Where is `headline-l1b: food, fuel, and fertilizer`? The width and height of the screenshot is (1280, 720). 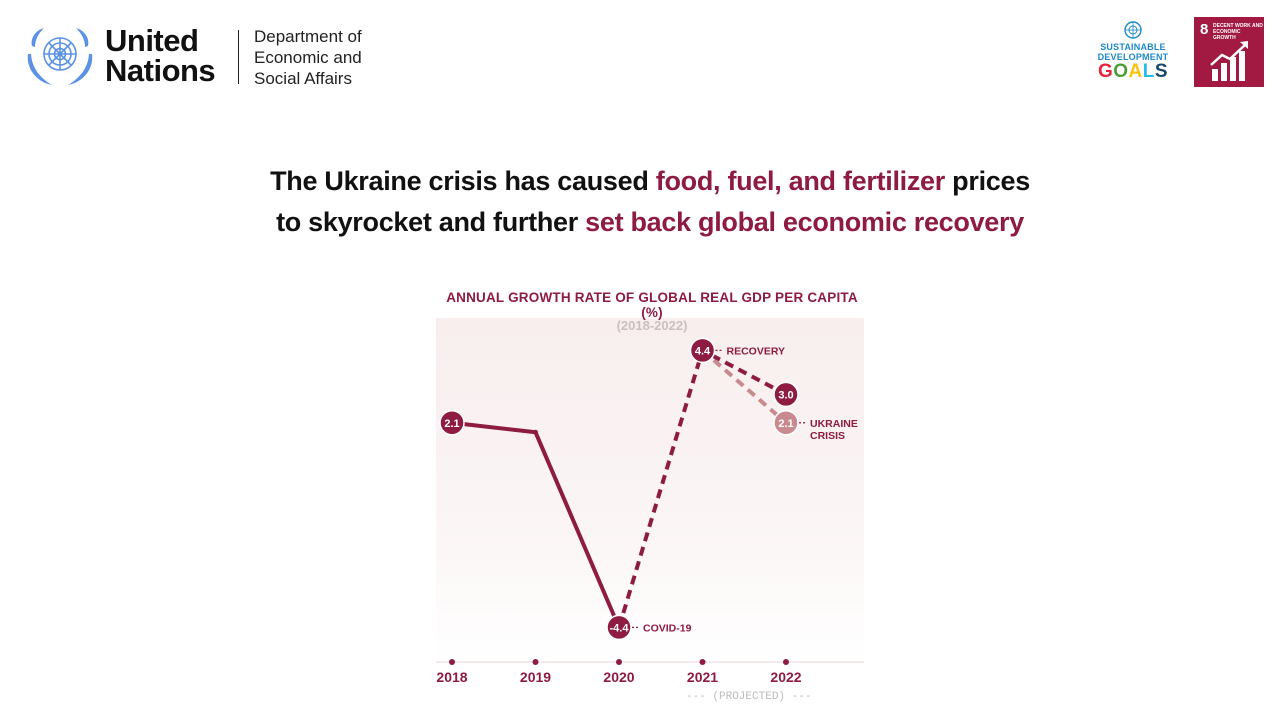 headline-l1b: food, fuel, and fertilizer is located at coordinates (800, 181).